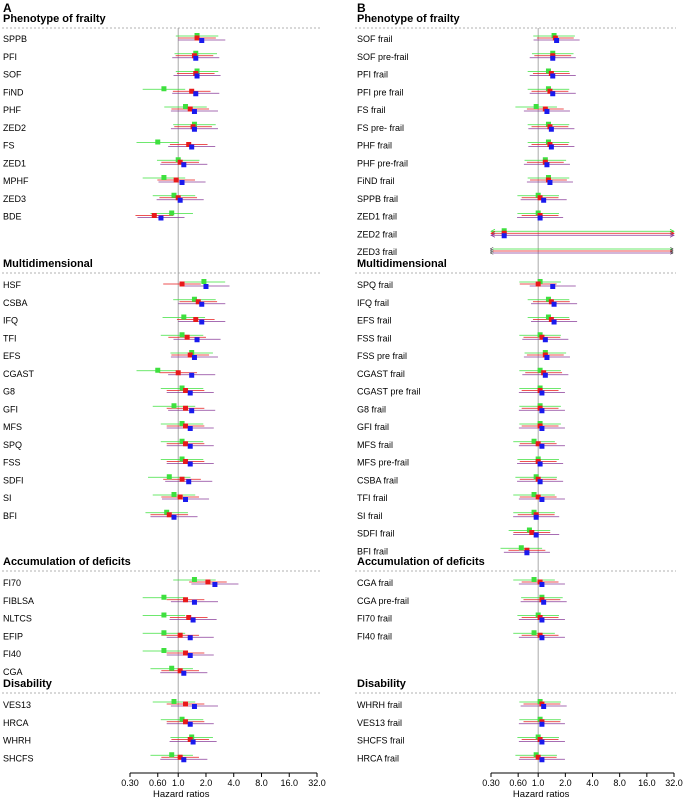  I want to click on row-label: FSS frail, so click(374, 338).